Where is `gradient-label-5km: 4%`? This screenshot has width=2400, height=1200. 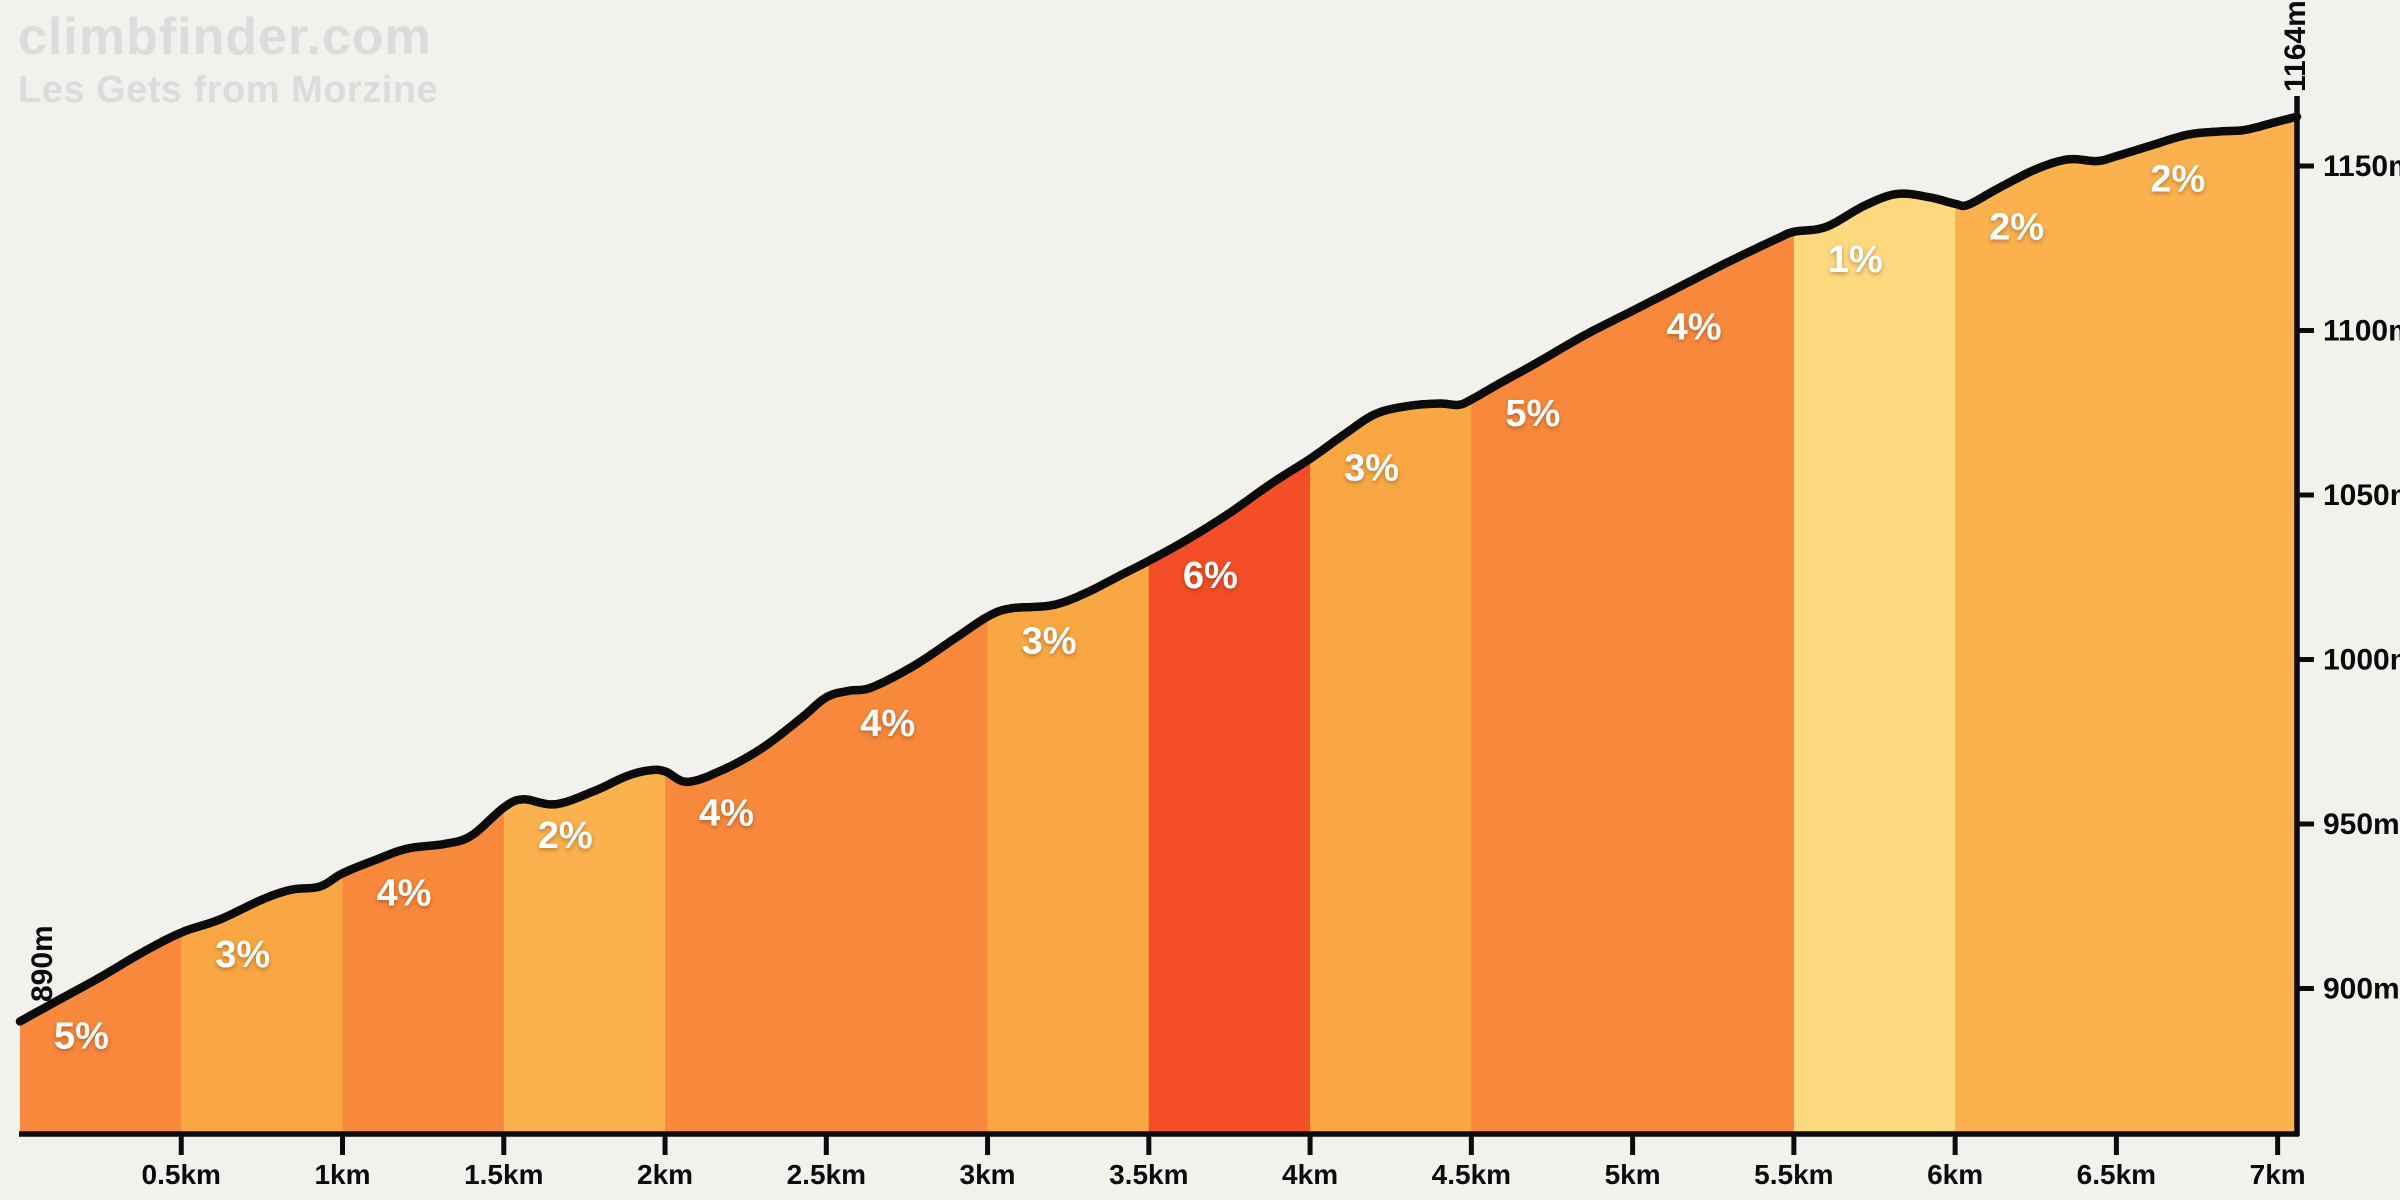 gradient-label-5km: 4% is located at coordinates (1694, 327).